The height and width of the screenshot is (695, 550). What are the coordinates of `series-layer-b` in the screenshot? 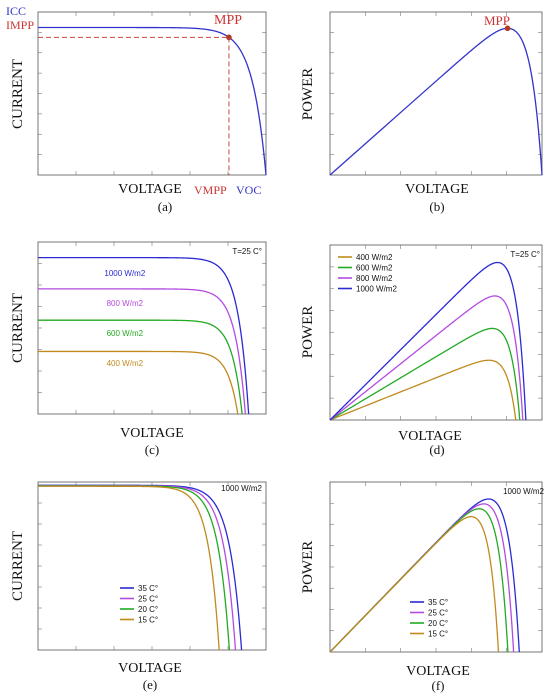 It's located at (436, 100).